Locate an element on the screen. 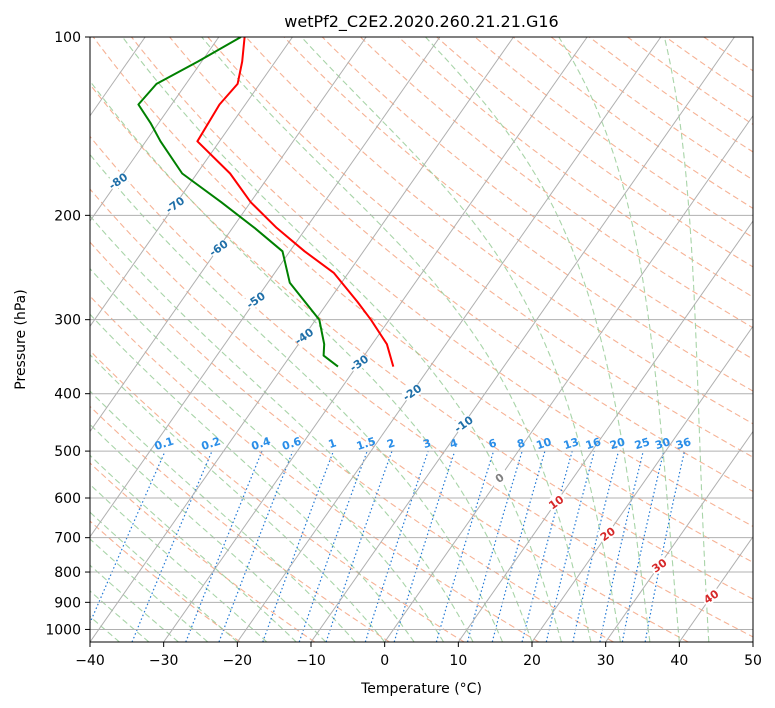 The width and height of the screenshot is (775, 708). y-tick-label: 800 is located at coordinates (67, 573).